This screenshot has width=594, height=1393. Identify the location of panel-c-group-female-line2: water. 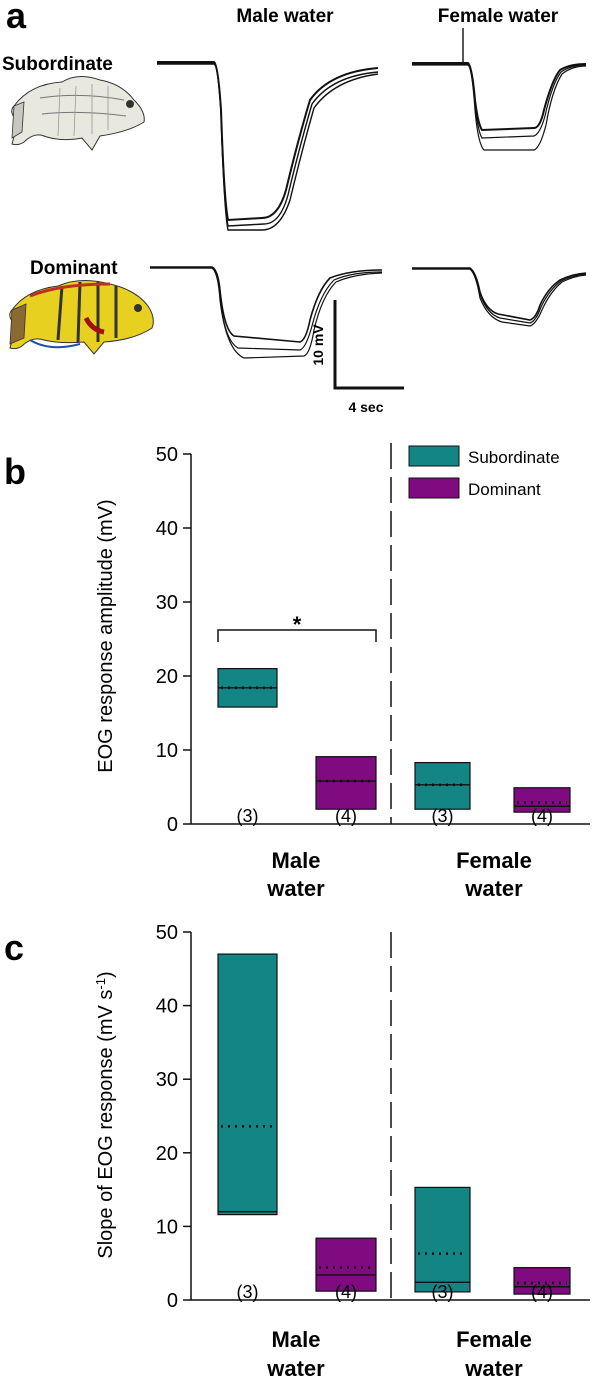
(493, 1368).